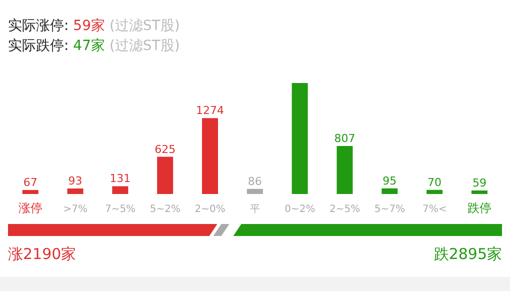 This screenshot has width=510, height=291. Describe the element at coordinates (435, 182) in the screenshot. I see `data-label: 70` at that location.